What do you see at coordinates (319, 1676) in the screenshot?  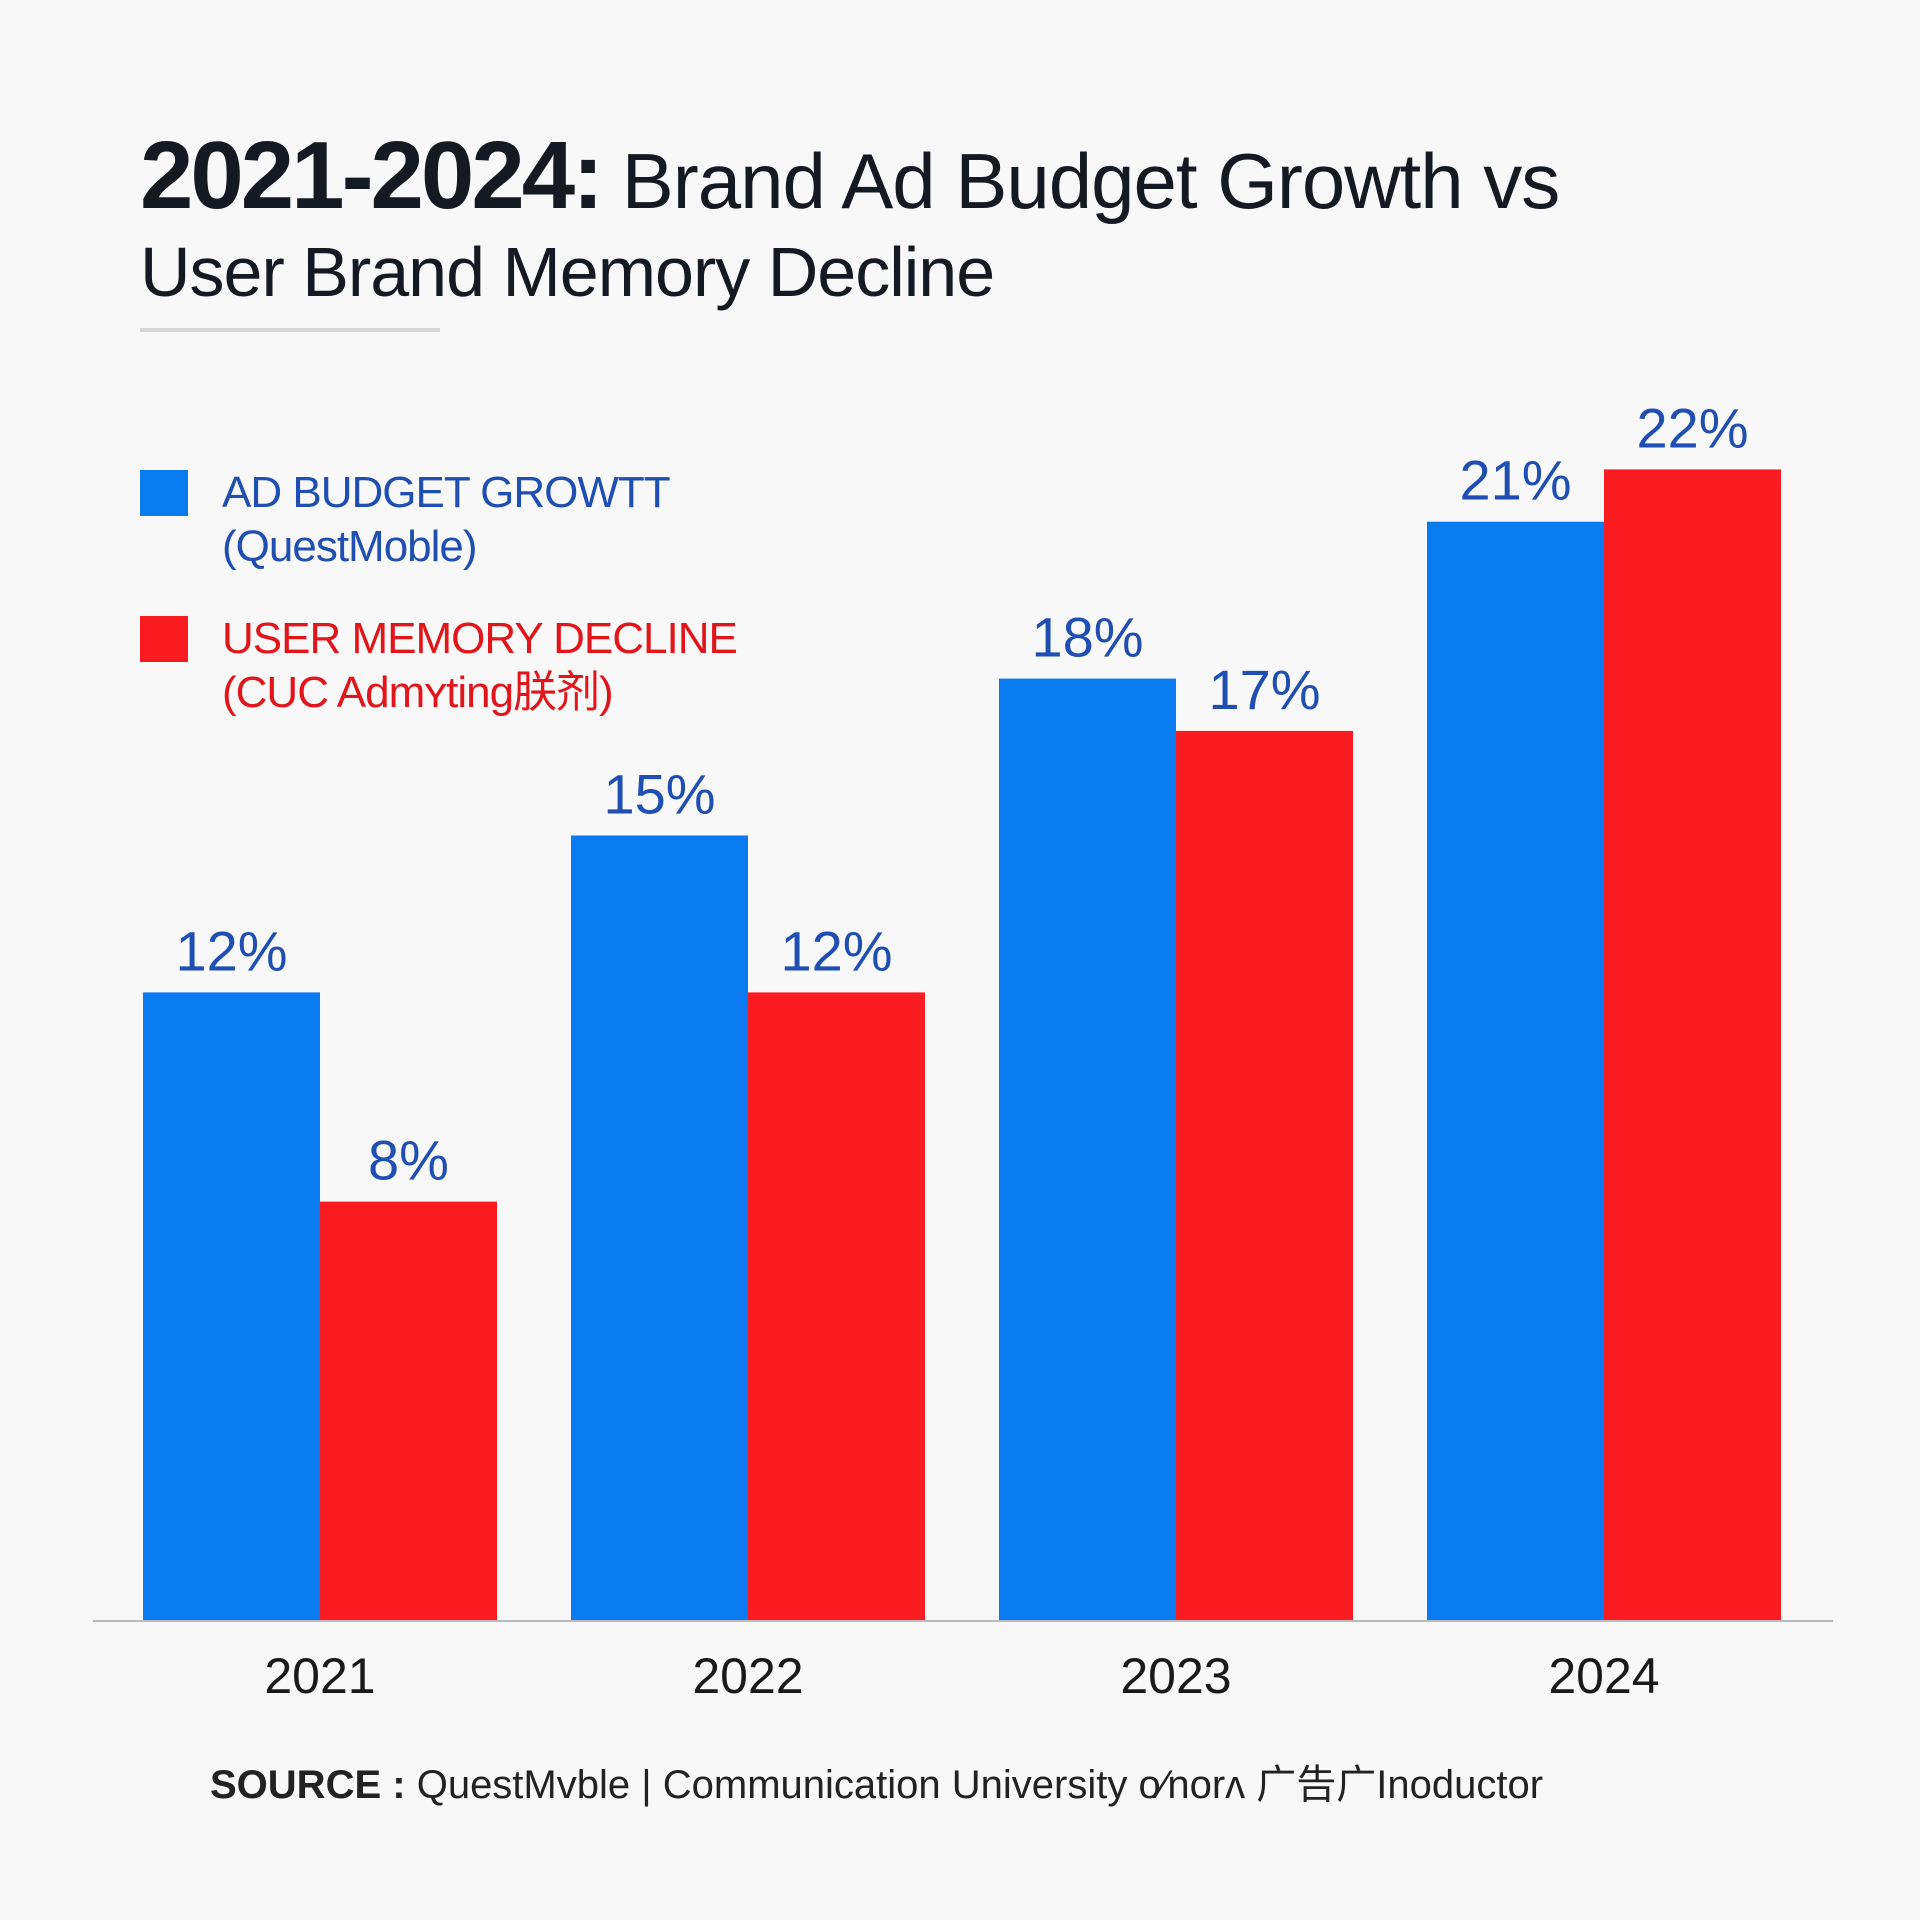 I see `x-tick-label-2021: 2021` at bounding box center [319, 1676].